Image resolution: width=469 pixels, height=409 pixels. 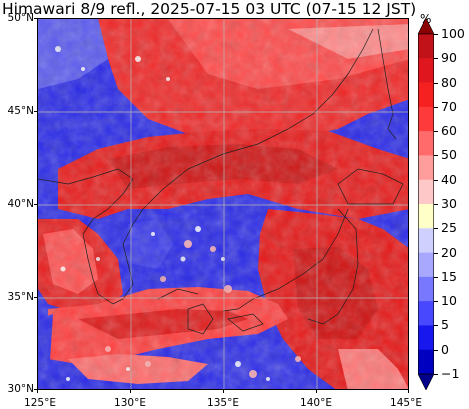 What do you see at coordinates (20, 297) in the screenshot?
I see `y-tick-label: 35°N` at bounding box center [20, 297].